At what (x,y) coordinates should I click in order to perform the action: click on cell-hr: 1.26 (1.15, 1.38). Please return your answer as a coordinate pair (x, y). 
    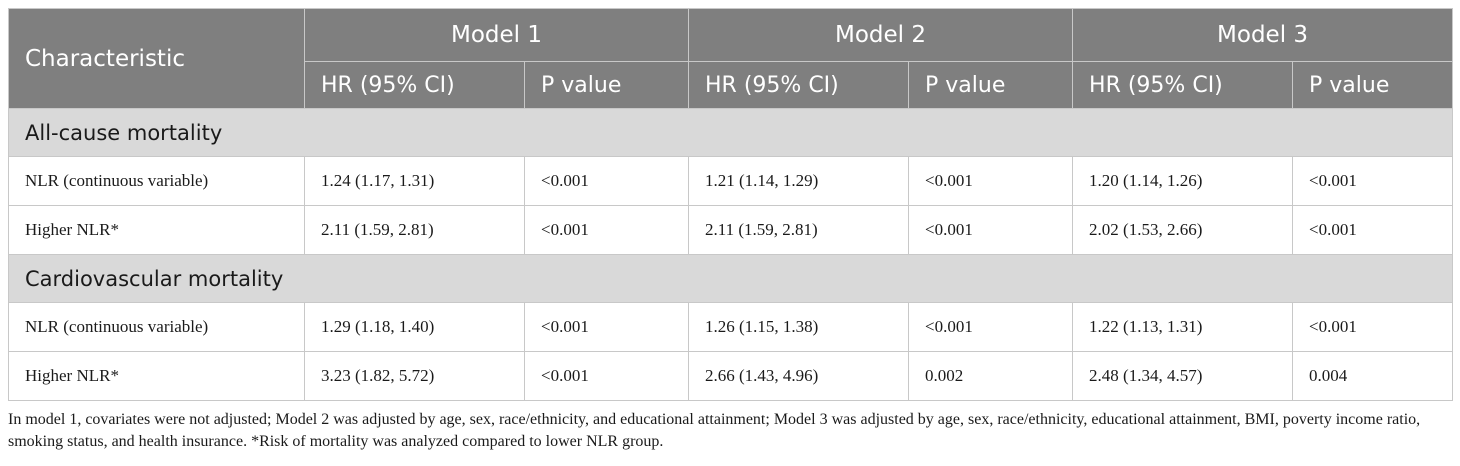
    Looking at the image, I should click on (799, 327).